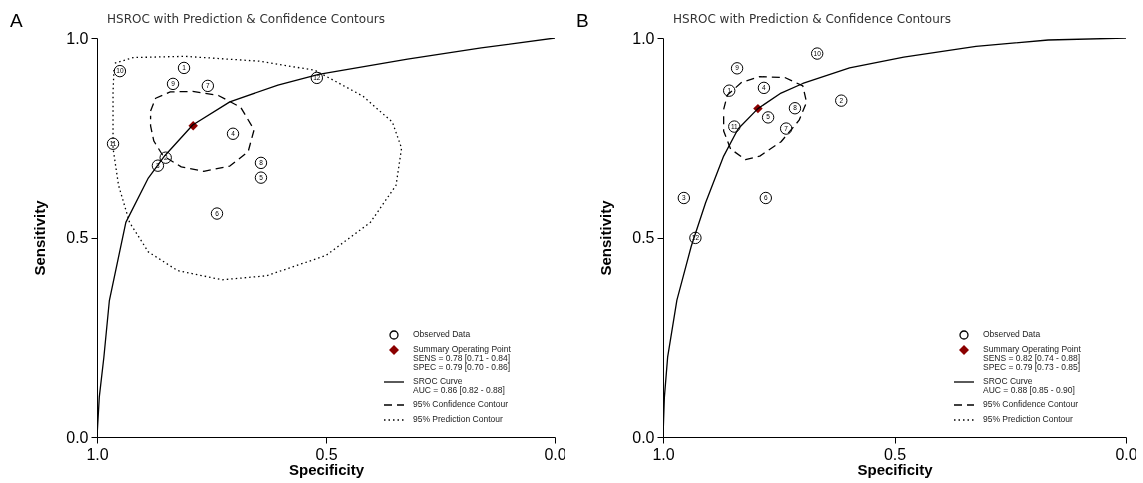 The width and height of the screenshot is (1143, 483). I want to click on annotation: SENS = 0.82 [0.74 - 0.88], so click(1032, 358).